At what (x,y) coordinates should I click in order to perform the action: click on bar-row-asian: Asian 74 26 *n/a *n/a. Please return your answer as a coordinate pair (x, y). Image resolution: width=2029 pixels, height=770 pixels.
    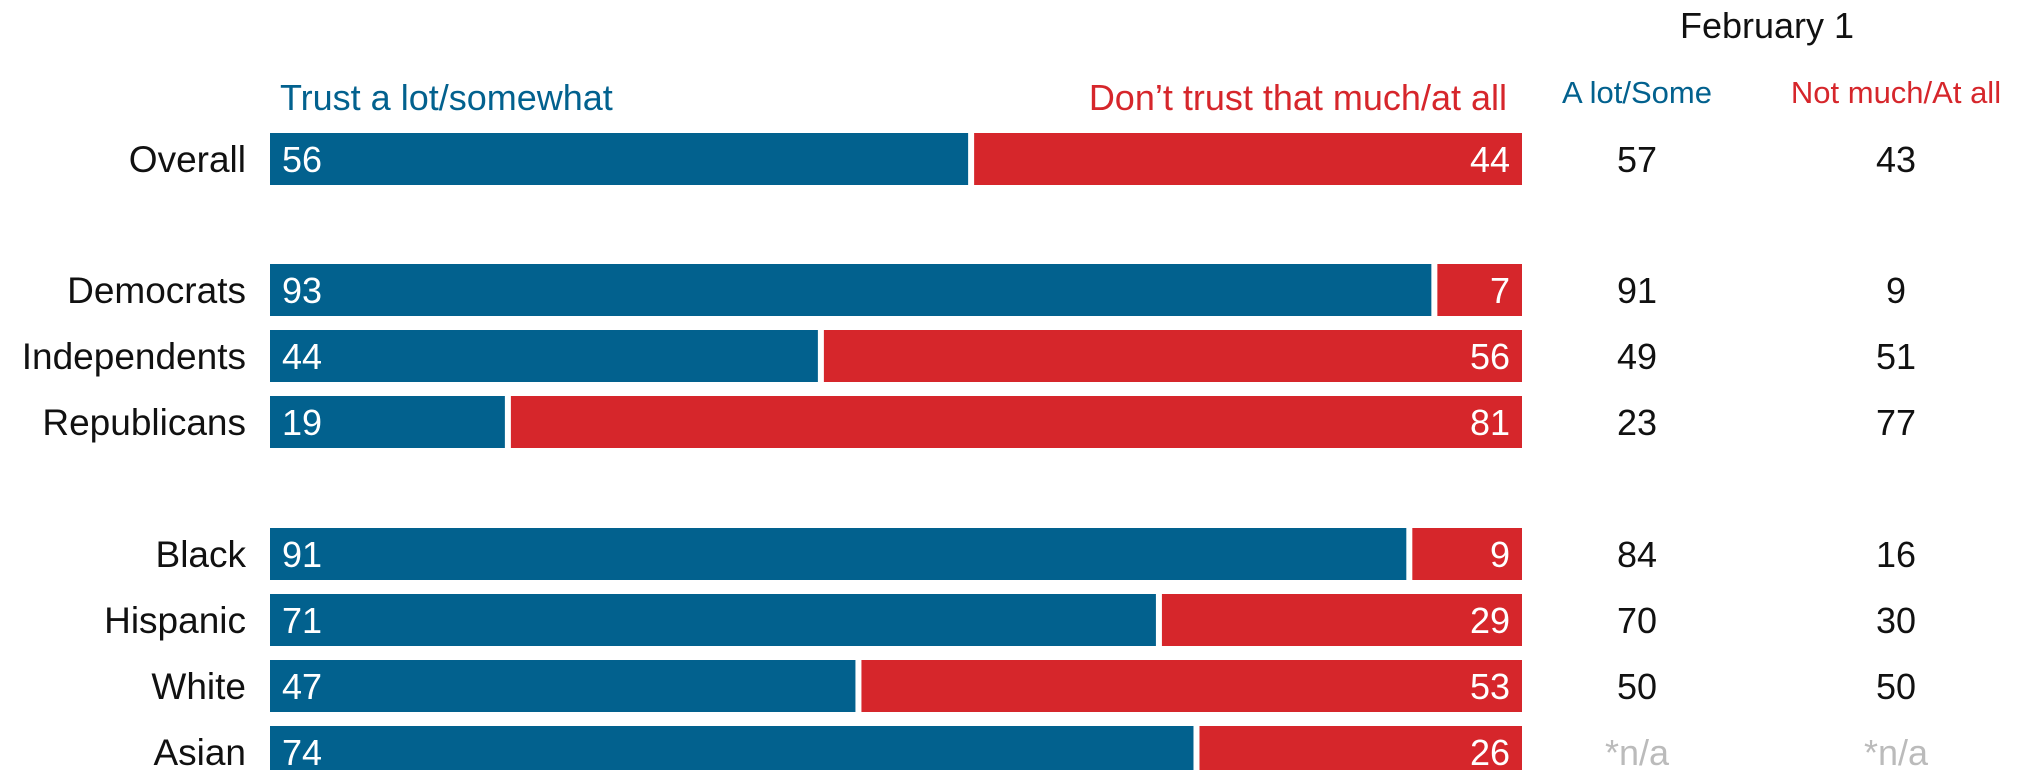
    Looking at the image, I should click on (1041, 748).